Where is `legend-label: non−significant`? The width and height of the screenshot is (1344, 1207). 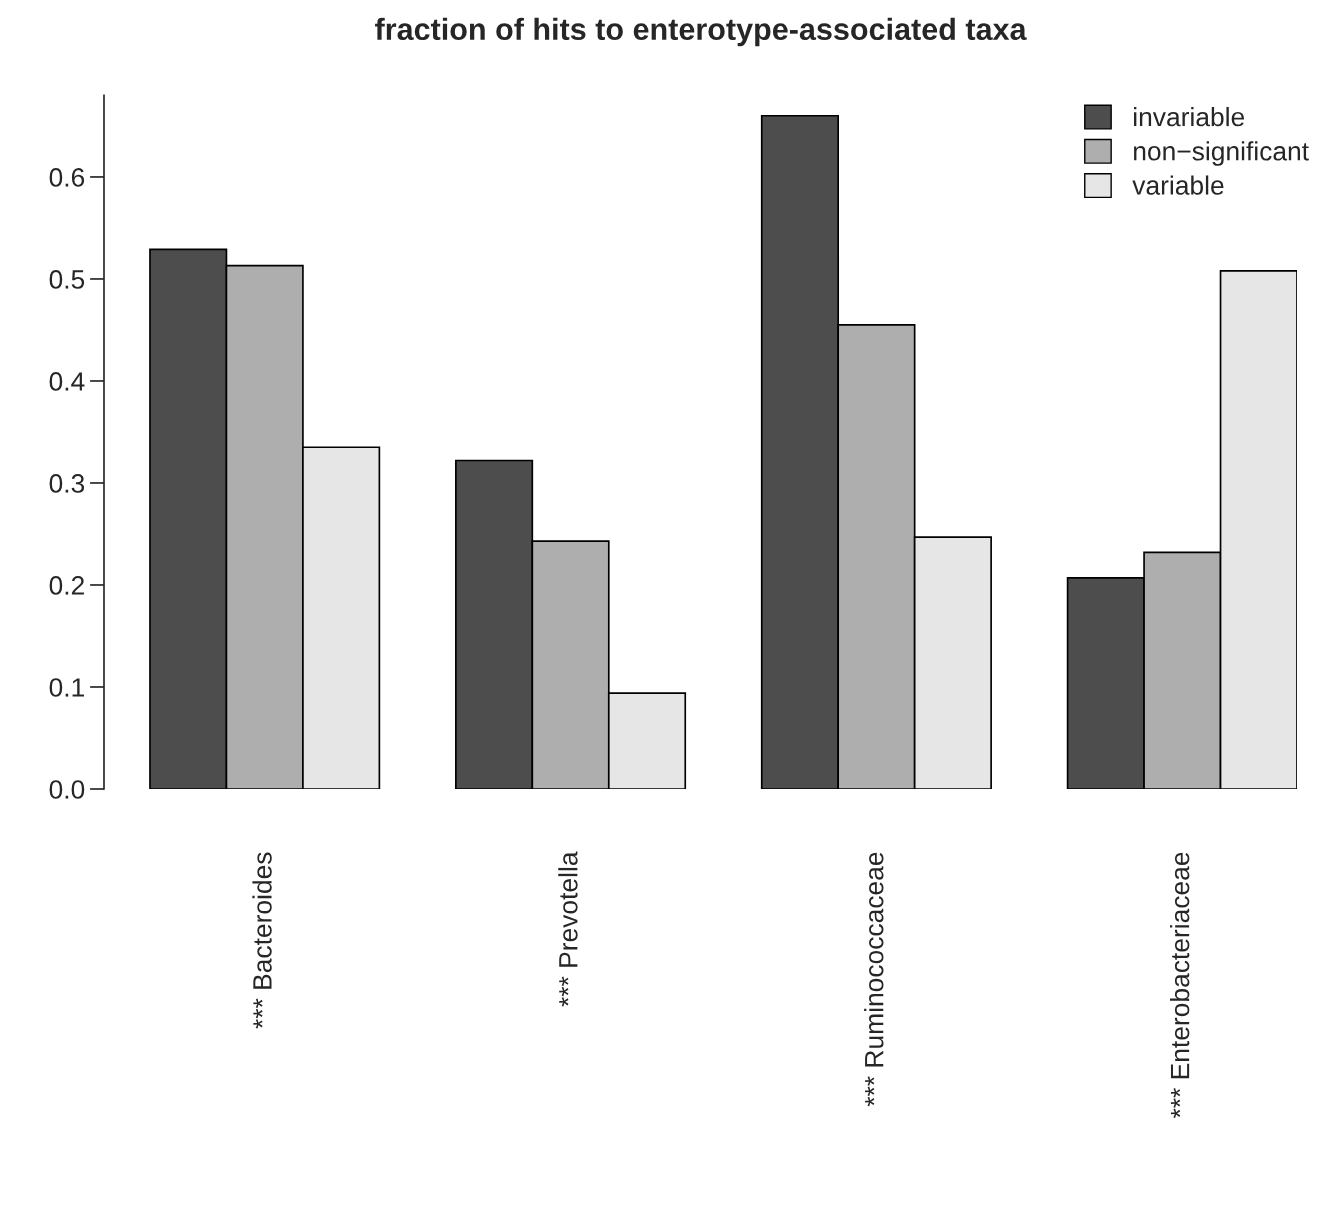
legend-label: non−significant is located at coordinates (1221, 153).